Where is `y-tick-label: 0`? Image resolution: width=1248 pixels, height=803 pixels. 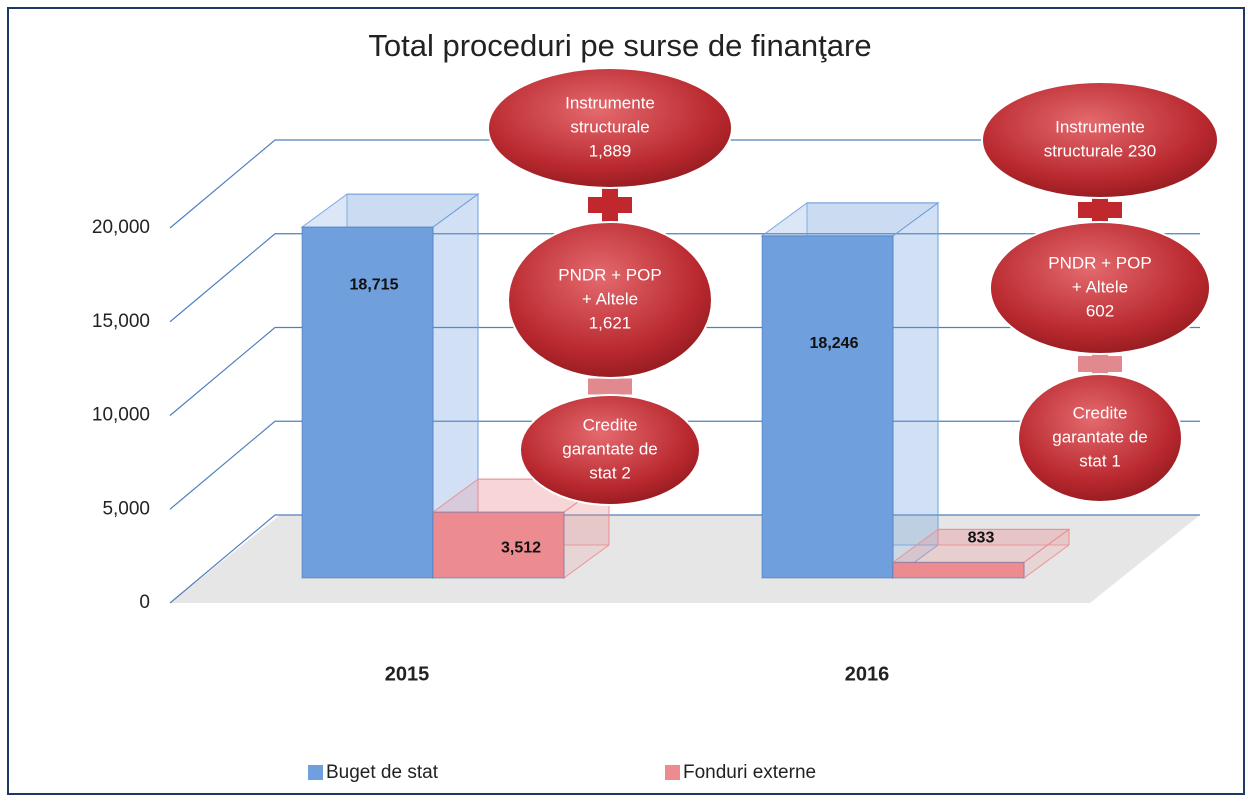 y-tick-label: 0 is located at coordinates (144, 602).